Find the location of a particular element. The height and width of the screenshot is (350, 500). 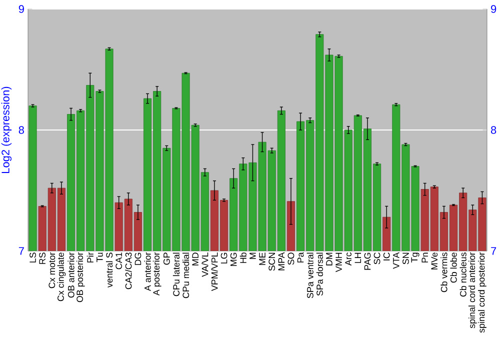

x-tick-label: SN is located at coordinates (405, 258).